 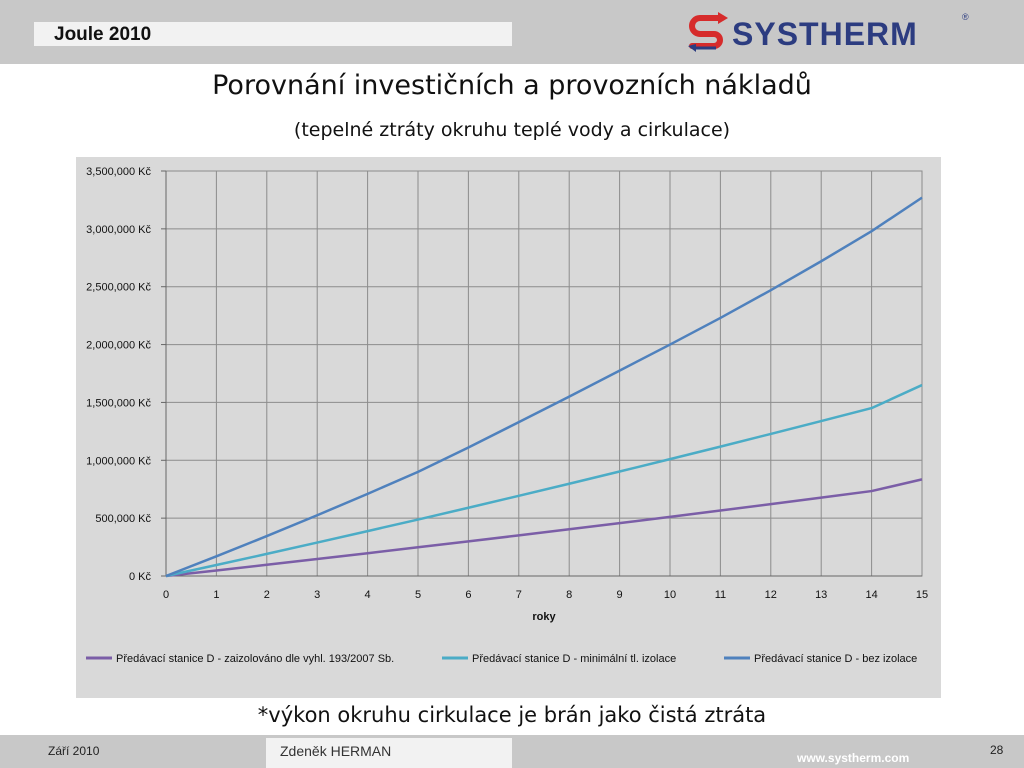 What do you see at coordinates (118, 230) in the screenshot?
I see `y-tick-label: 3,000,000 Kč` at bounding box center [118, 230].